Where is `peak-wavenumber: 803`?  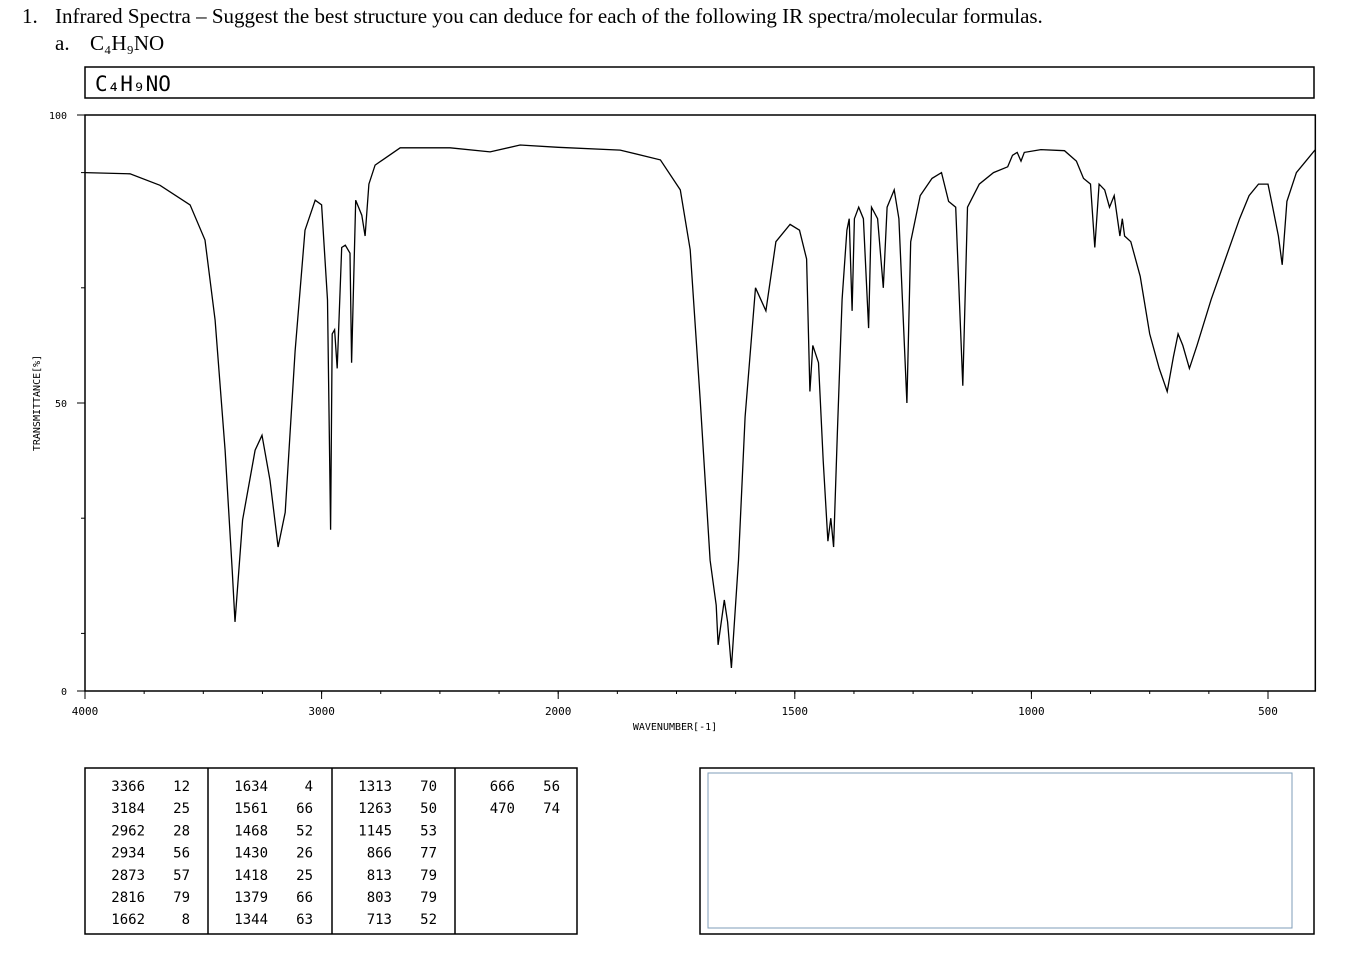
peak-wavenumber: 803 is located at coordinates (379, 898).